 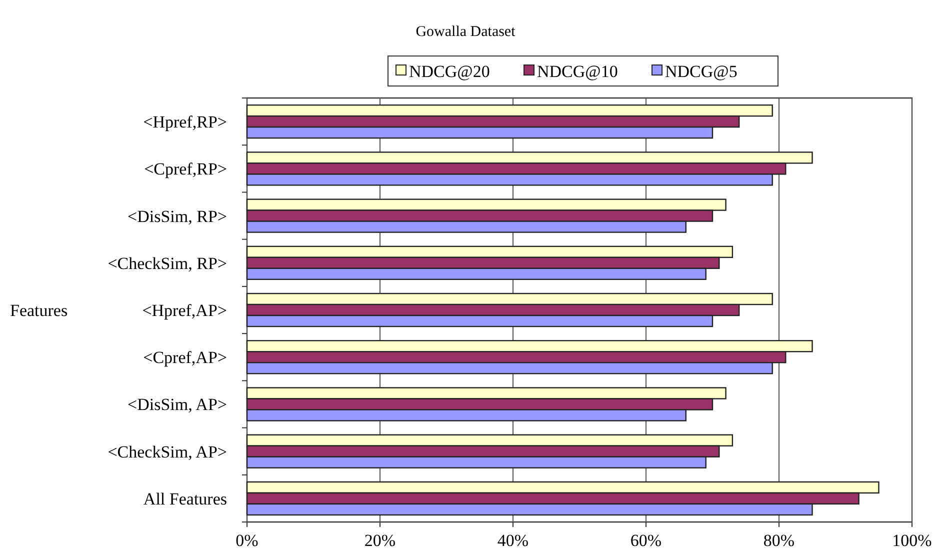 I want to click on x-tick-label: 100%, so click(x=912, y=540).